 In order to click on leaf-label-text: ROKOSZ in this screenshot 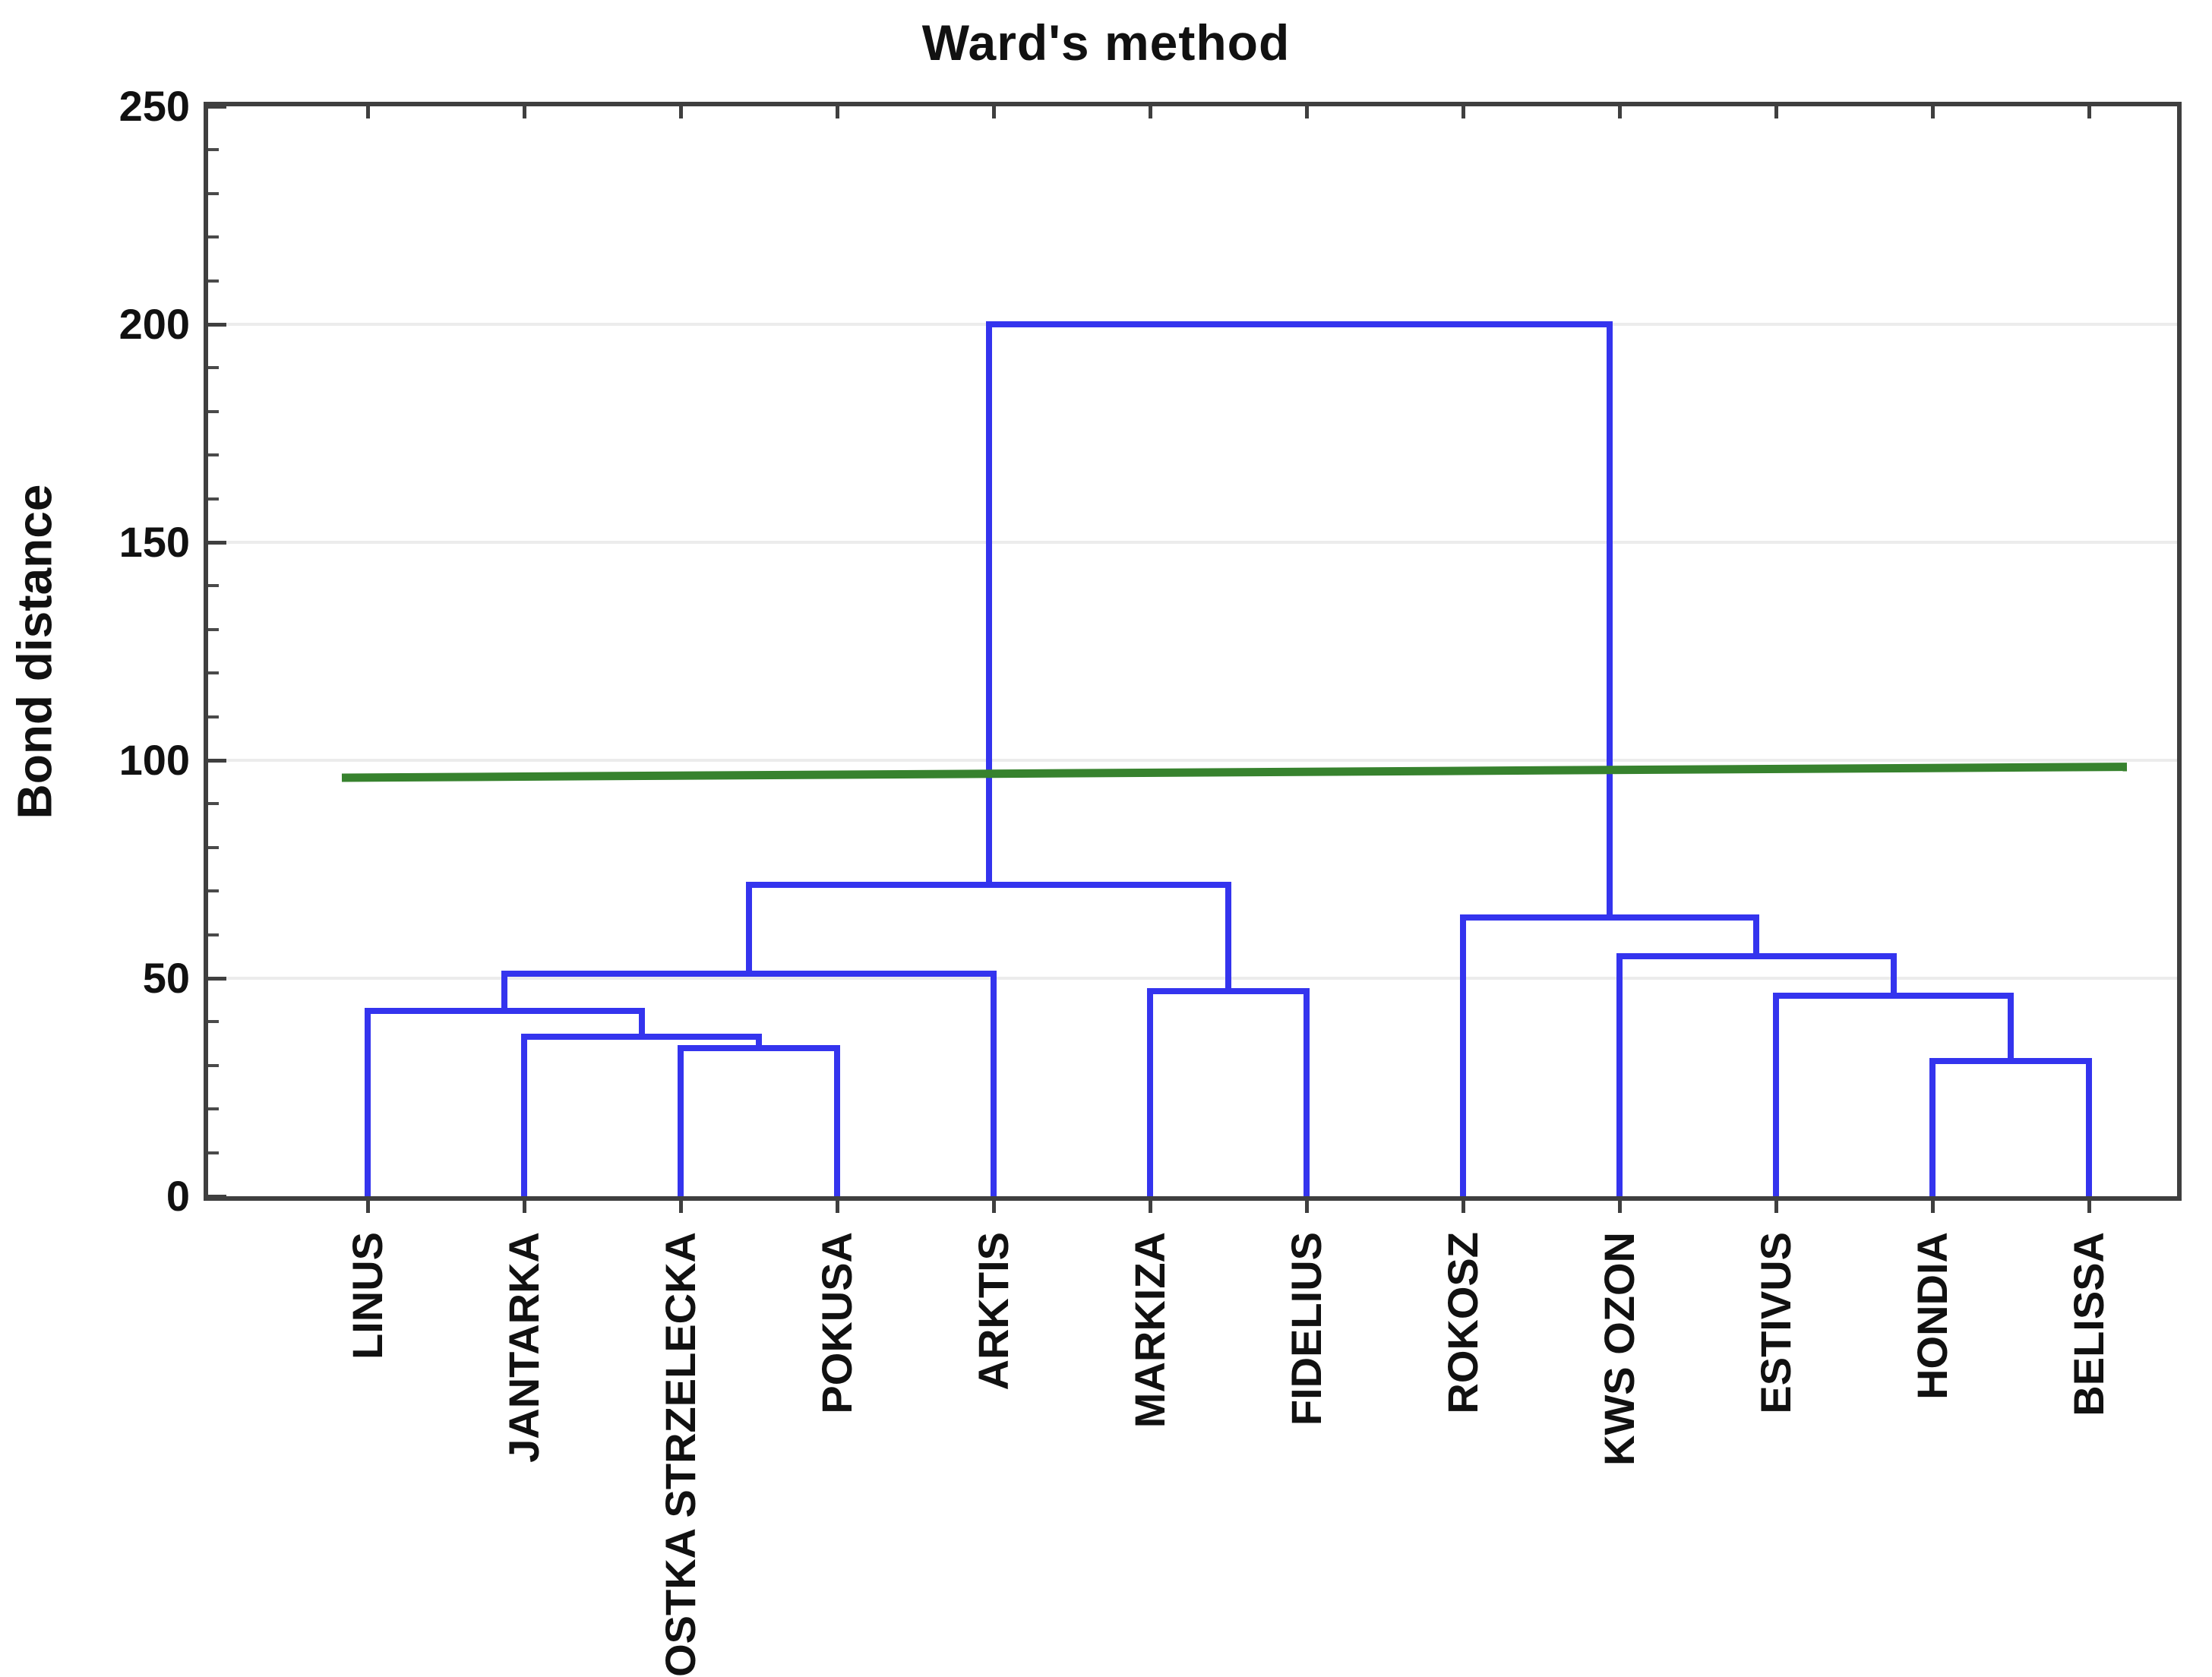, I will do `click(1463, 1323)`.